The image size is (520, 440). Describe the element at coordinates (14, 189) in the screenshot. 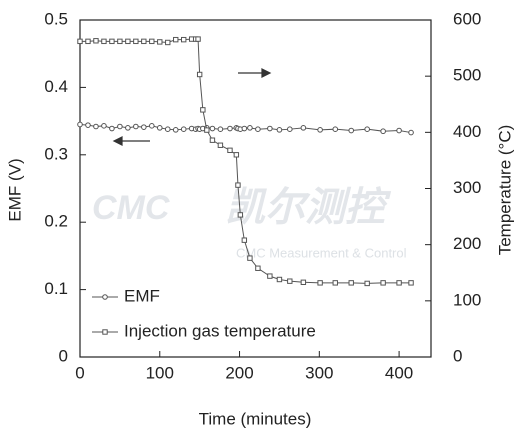

I see `y-axis-title: EMF (V)` at that location.